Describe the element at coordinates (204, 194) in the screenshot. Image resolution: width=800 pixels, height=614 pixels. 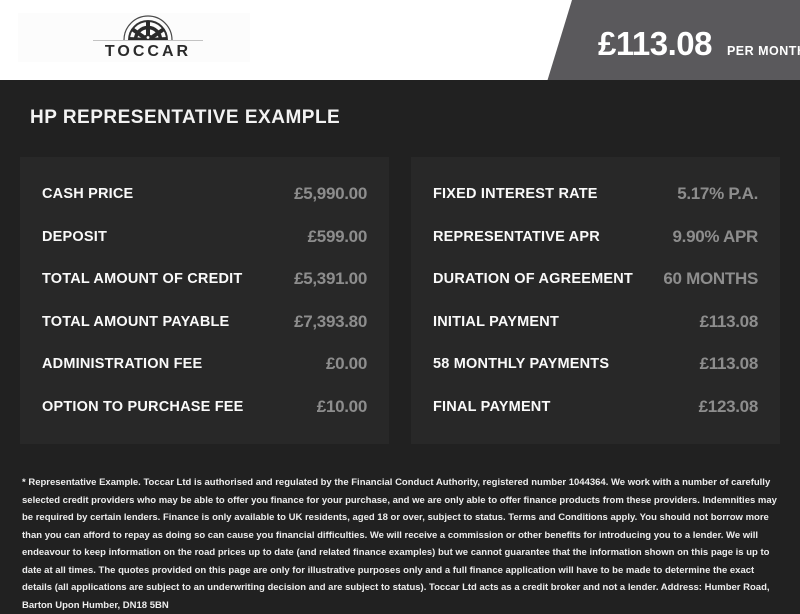
I see `finance-row: CASH PRICE £5,990.00` at that location.